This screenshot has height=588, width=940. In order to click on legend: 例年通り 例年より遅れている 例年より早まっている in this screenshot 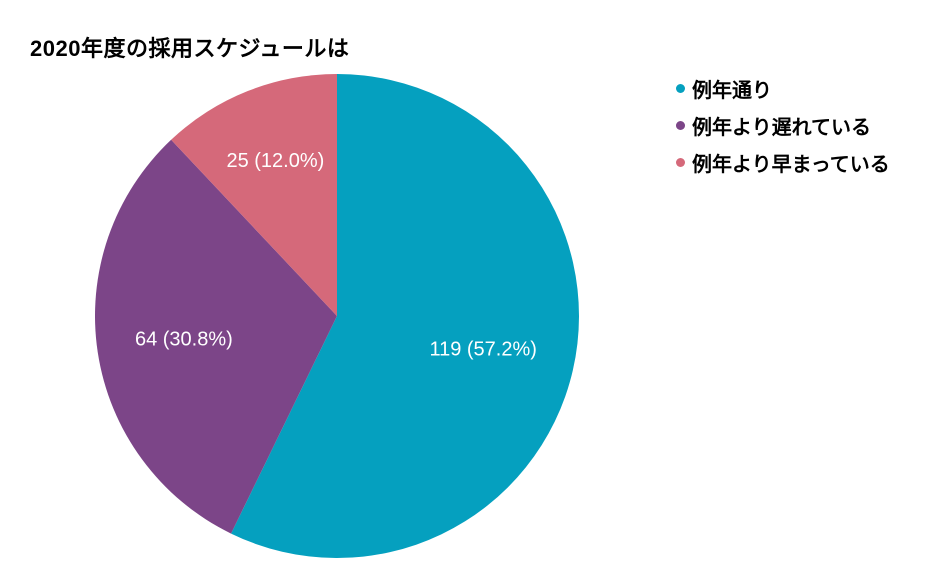, I will do `click(783, 125)`.